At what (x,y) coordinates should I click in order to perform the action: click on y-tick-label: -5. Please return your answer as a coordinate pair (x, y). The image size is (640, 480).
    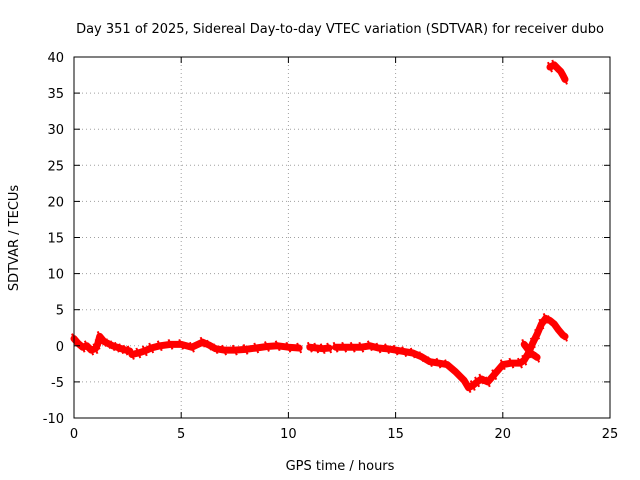
    Looking at the image, I should click on (57, 383).